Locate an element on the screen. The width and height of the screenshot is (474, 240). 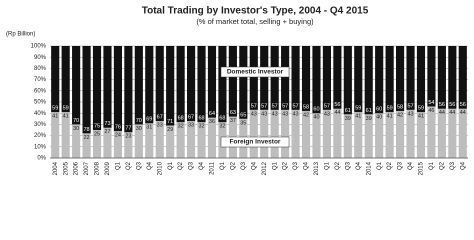
value-label: 64 is located at coordinates (212, 114).